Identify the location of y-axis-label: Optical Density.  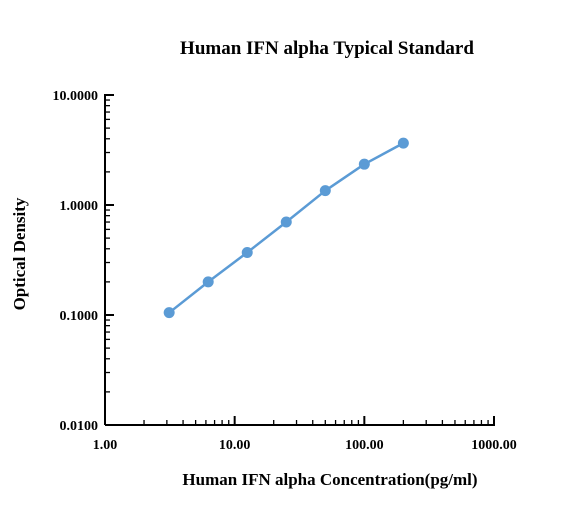
(19, 253).